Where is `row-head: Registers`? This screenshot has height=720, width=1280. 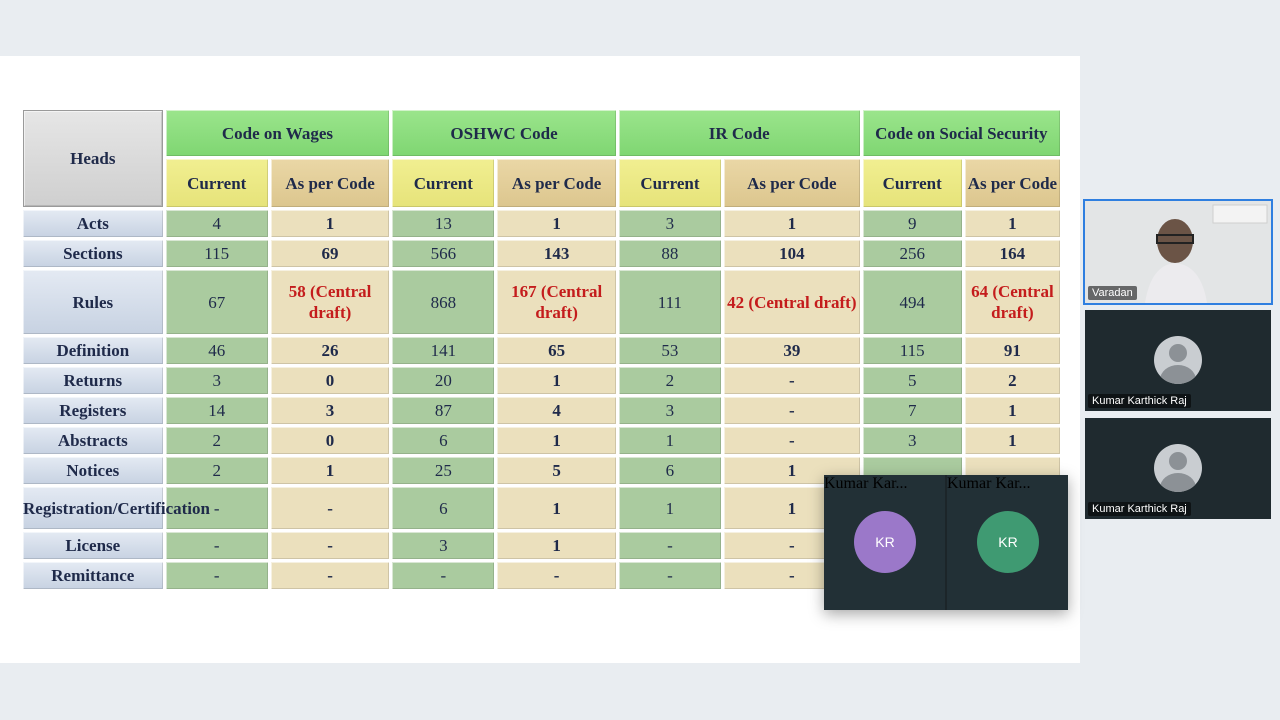
row-head: Registers is located at coordinates (93, 410).